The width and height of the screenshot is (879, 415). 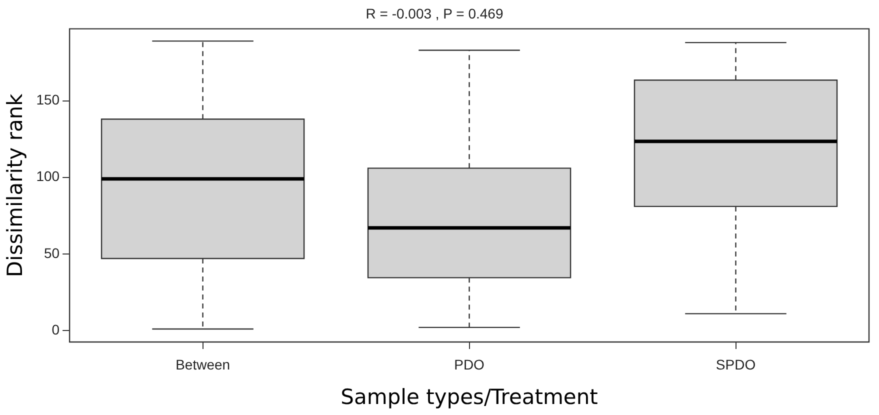 What do you see at coordinates (15, 185) in the screenshot?
I see `y-axis-title: Dissimilarity rank` at bounding box center [15, 185].